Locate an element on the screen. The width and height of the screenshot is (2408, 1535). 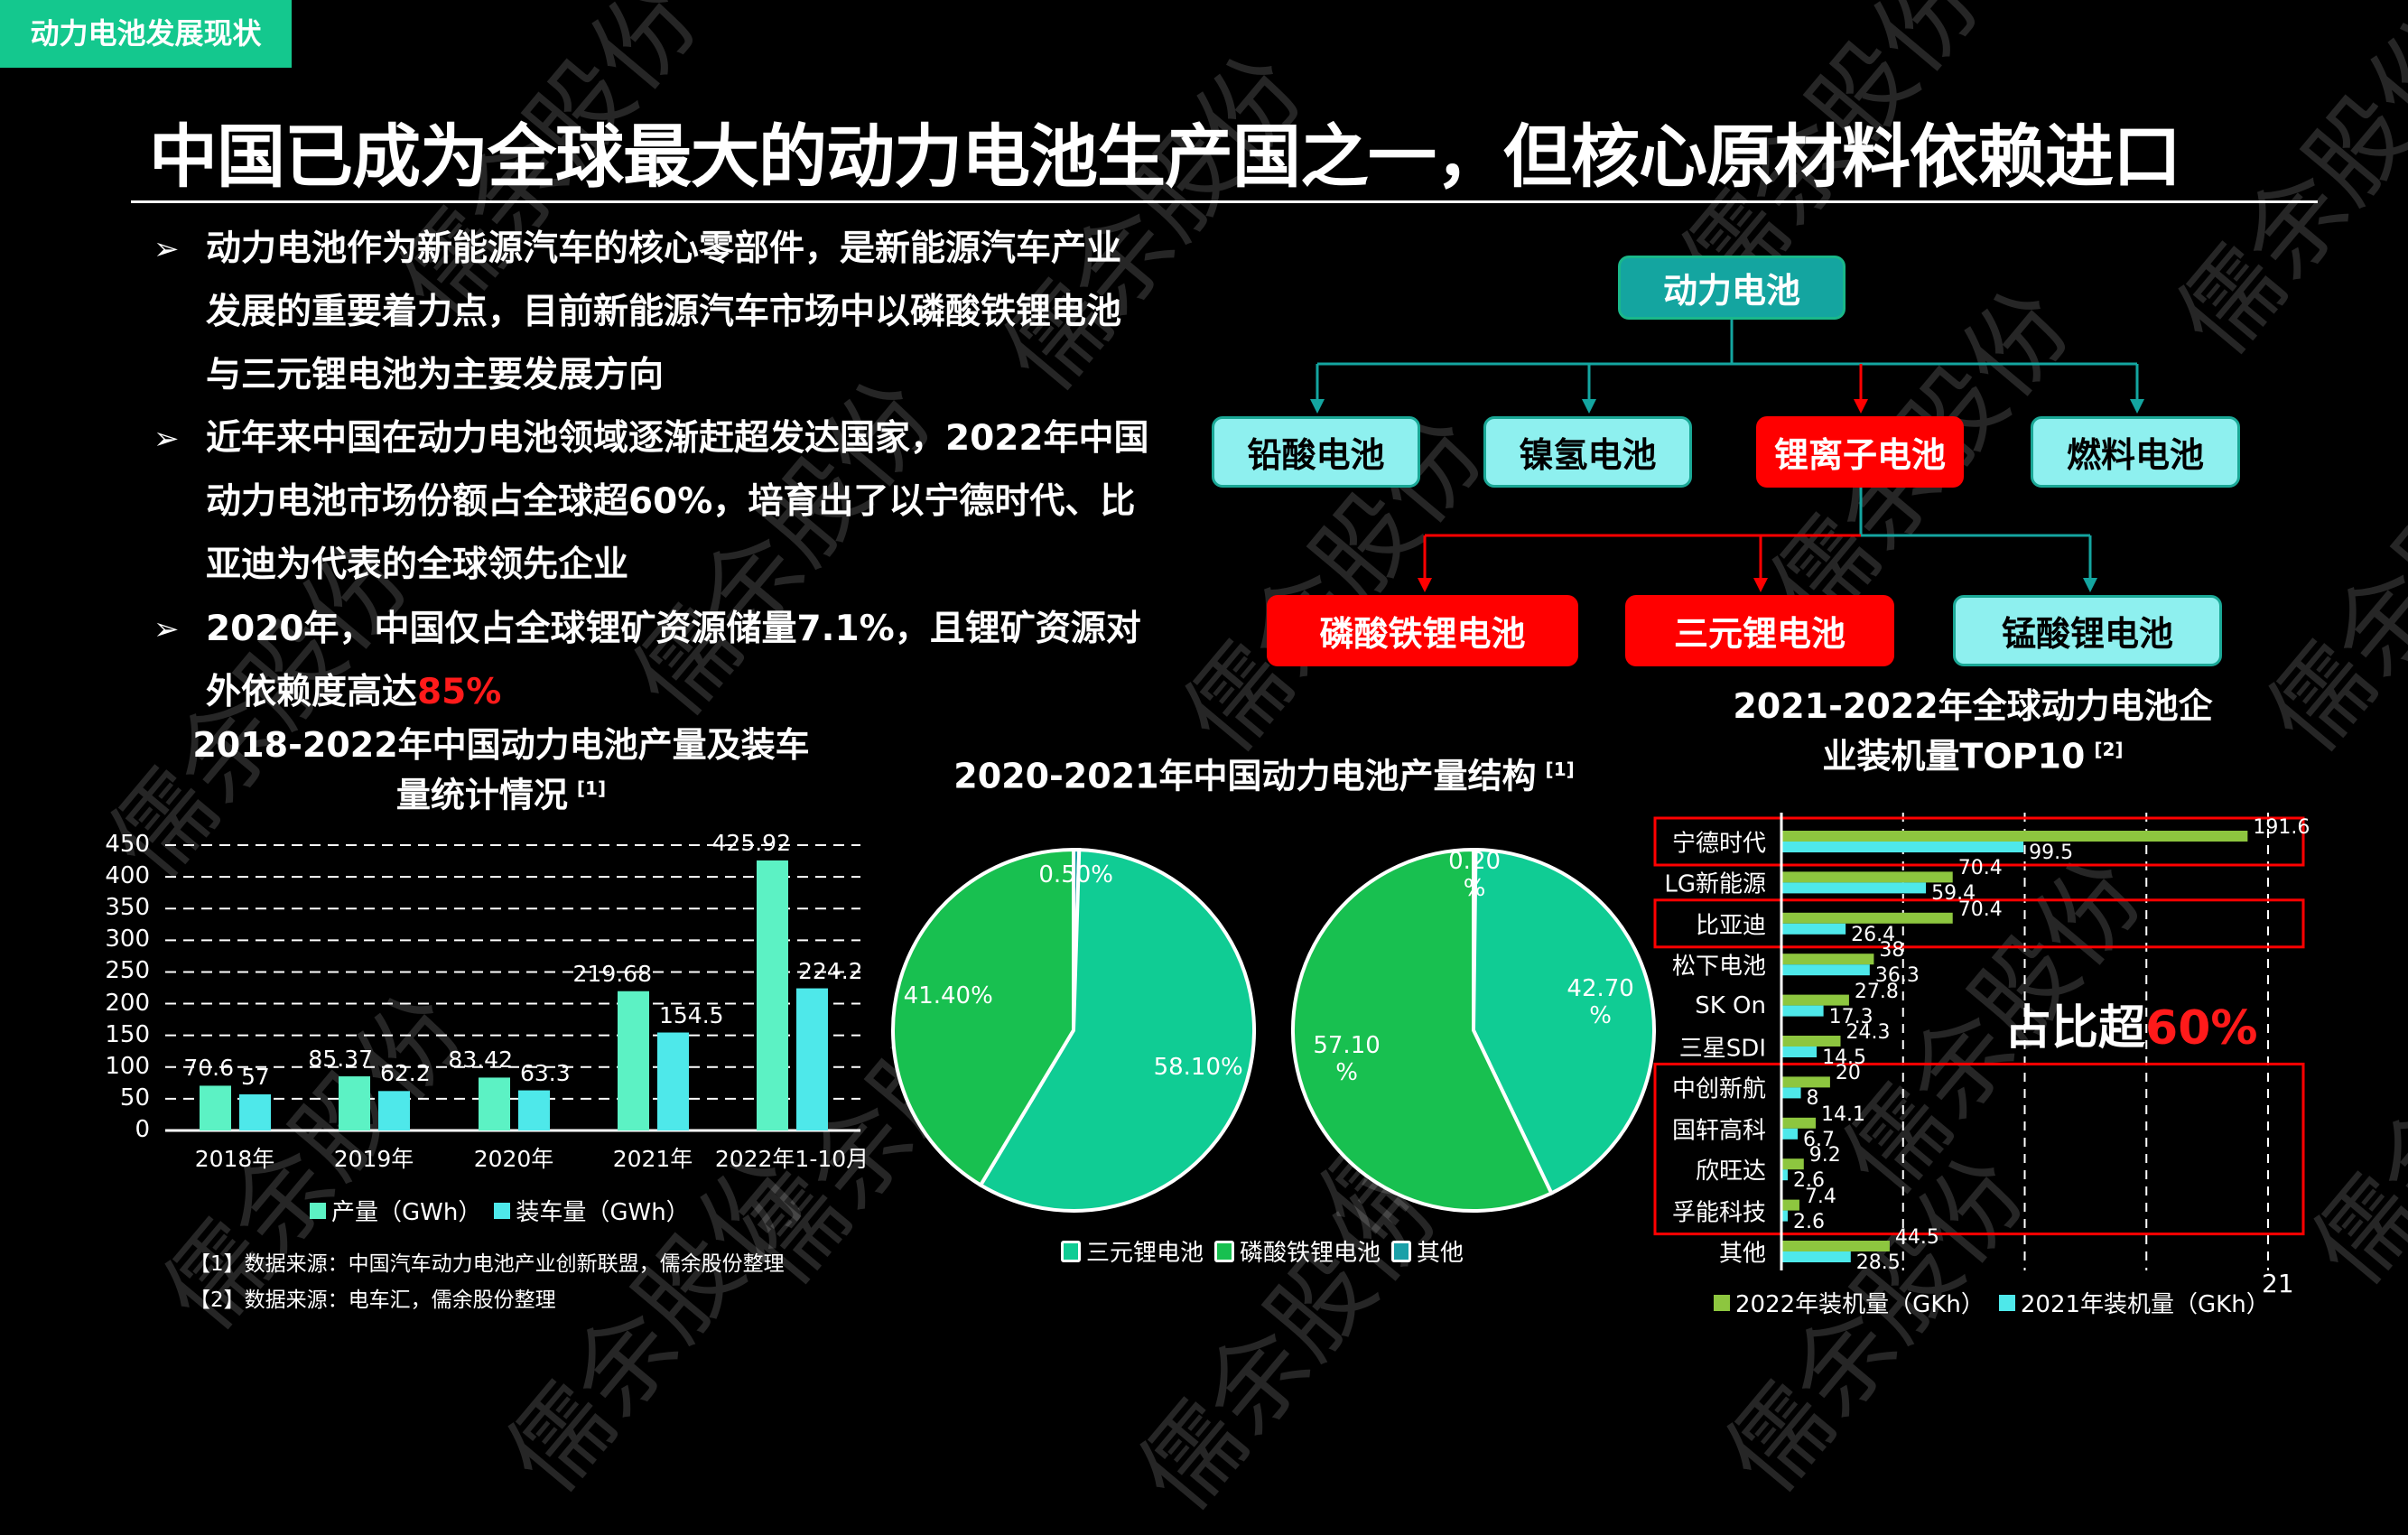
annotation-highlight: 60% is located at coordinates (2201, 1028).